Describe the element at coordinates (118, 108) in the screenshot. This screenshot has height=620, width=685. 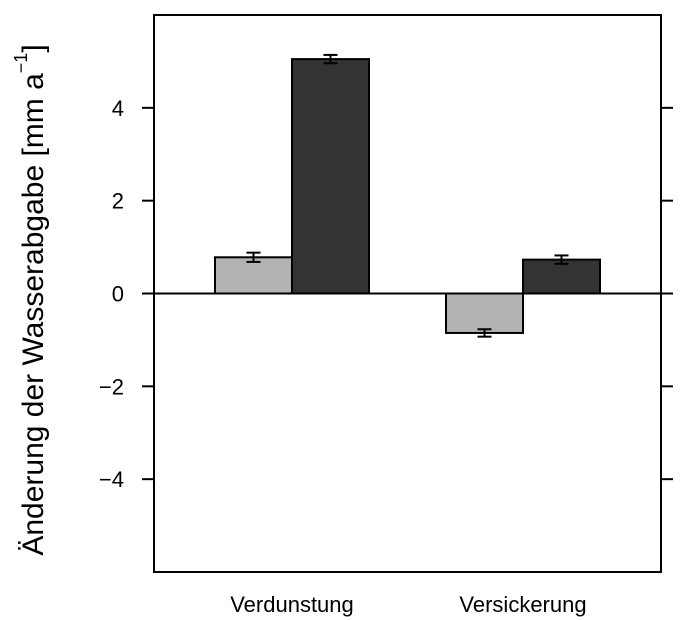
I see `y-tick-label: 4` at that location.